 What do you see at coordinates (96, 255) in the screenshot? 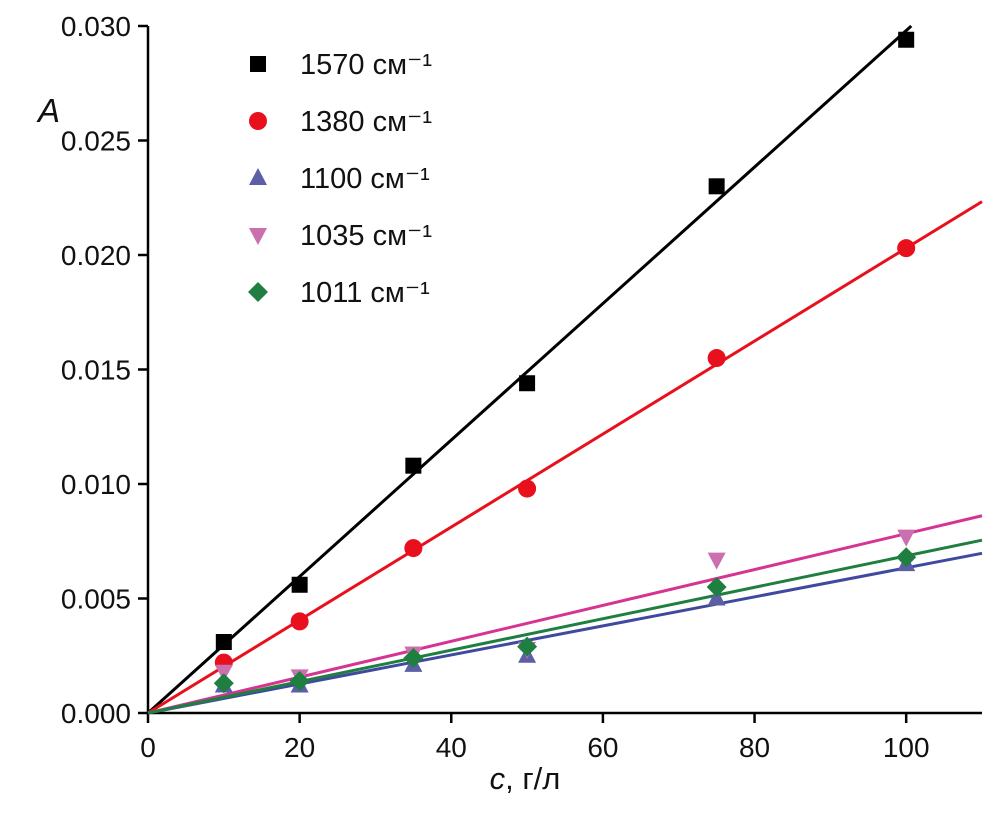
I see `y-tick-label: 0.020` at bounding box center [96, 255].